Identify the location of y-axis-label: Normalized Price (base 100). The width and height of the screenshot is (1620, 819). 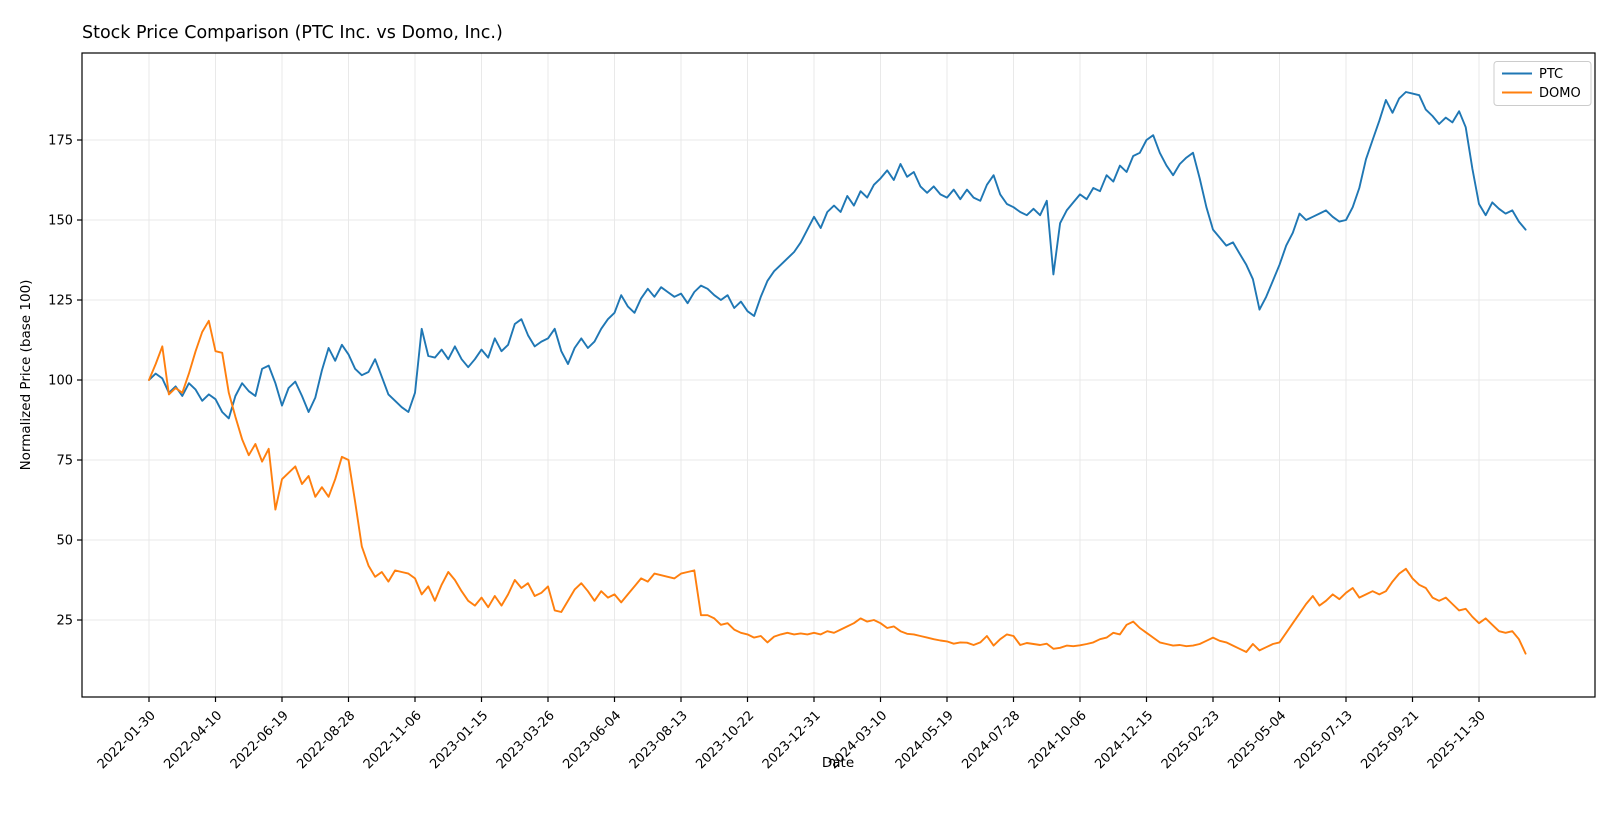
(26, 375).